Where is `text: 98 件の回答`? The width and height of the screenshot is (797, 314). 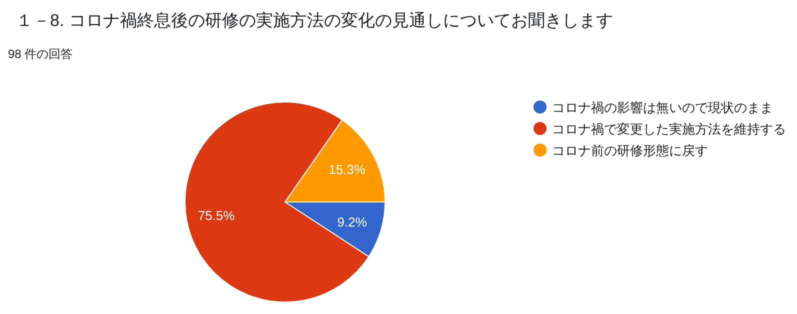 text: 98 件の回答 is located at coordinates (40, 54).